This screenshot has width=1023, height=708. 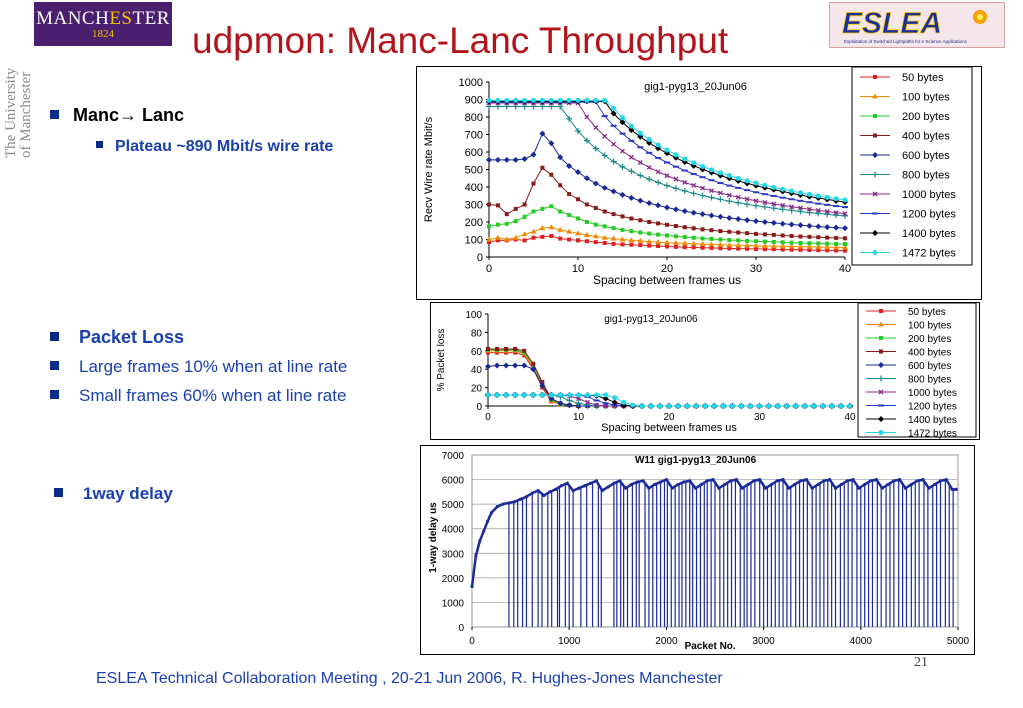 What do you see at coordinates (932, 434) in the screenshot?
I see `legend-label: 1472 bytes` at bounding box center [932, 434].